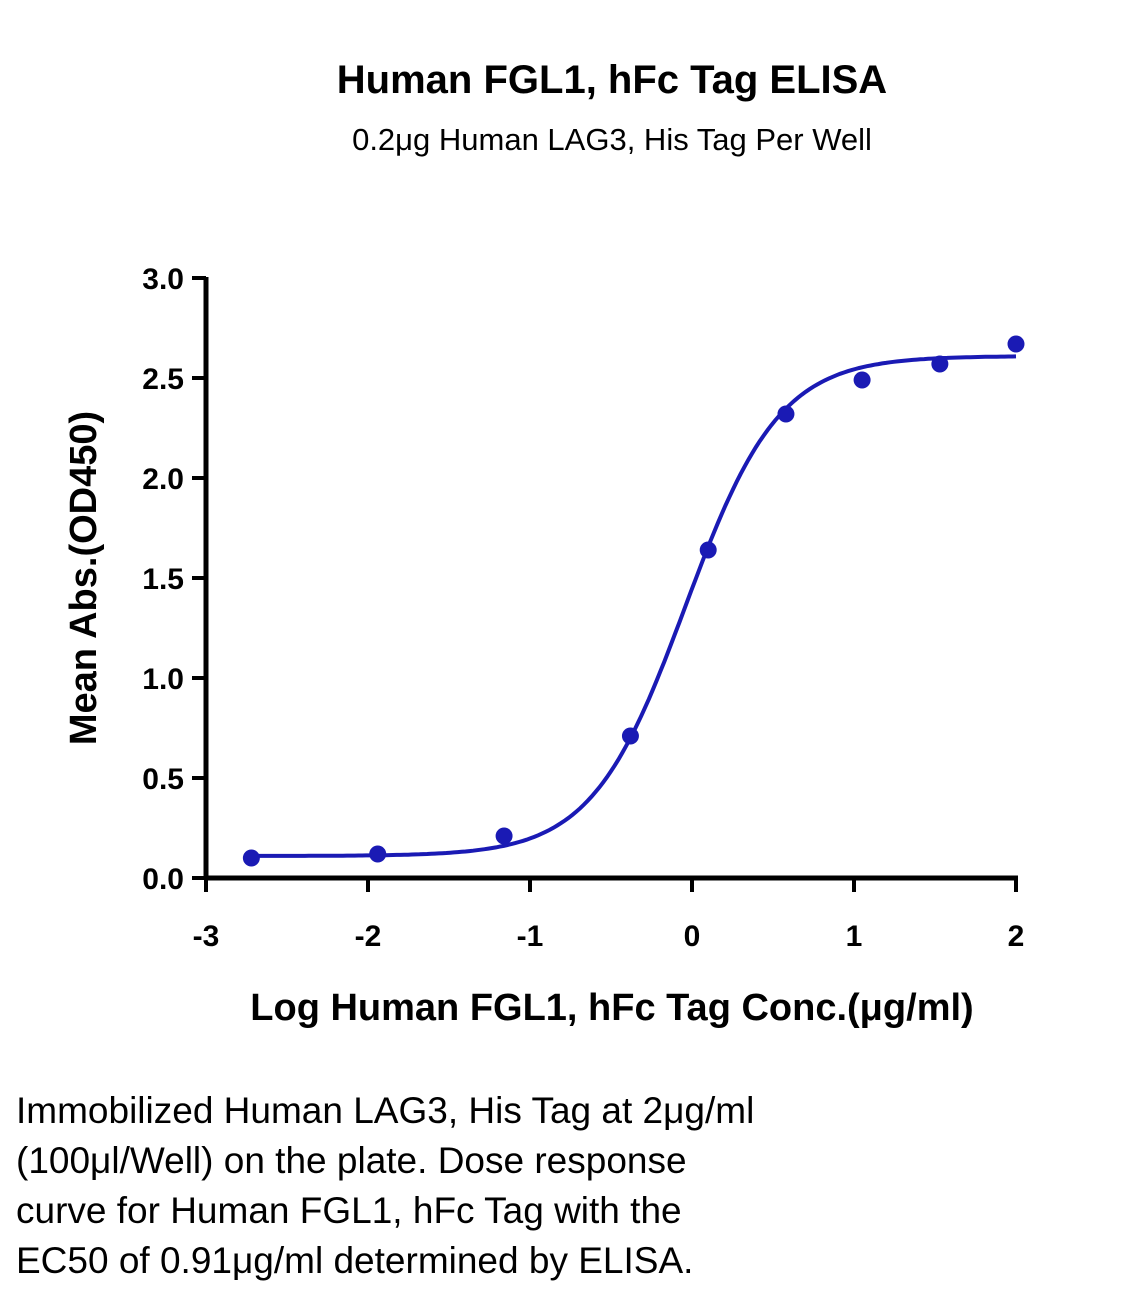  Describe the element at coordinates (1016, 936) in the screenshot. I see `x-tick-label: 2` at that location.